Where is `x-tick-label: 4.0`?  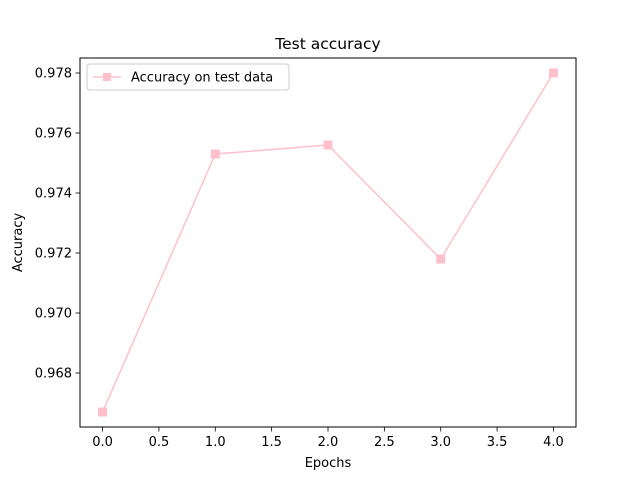
x-tick-label: 4.0 is located at coordinates (553, 442).